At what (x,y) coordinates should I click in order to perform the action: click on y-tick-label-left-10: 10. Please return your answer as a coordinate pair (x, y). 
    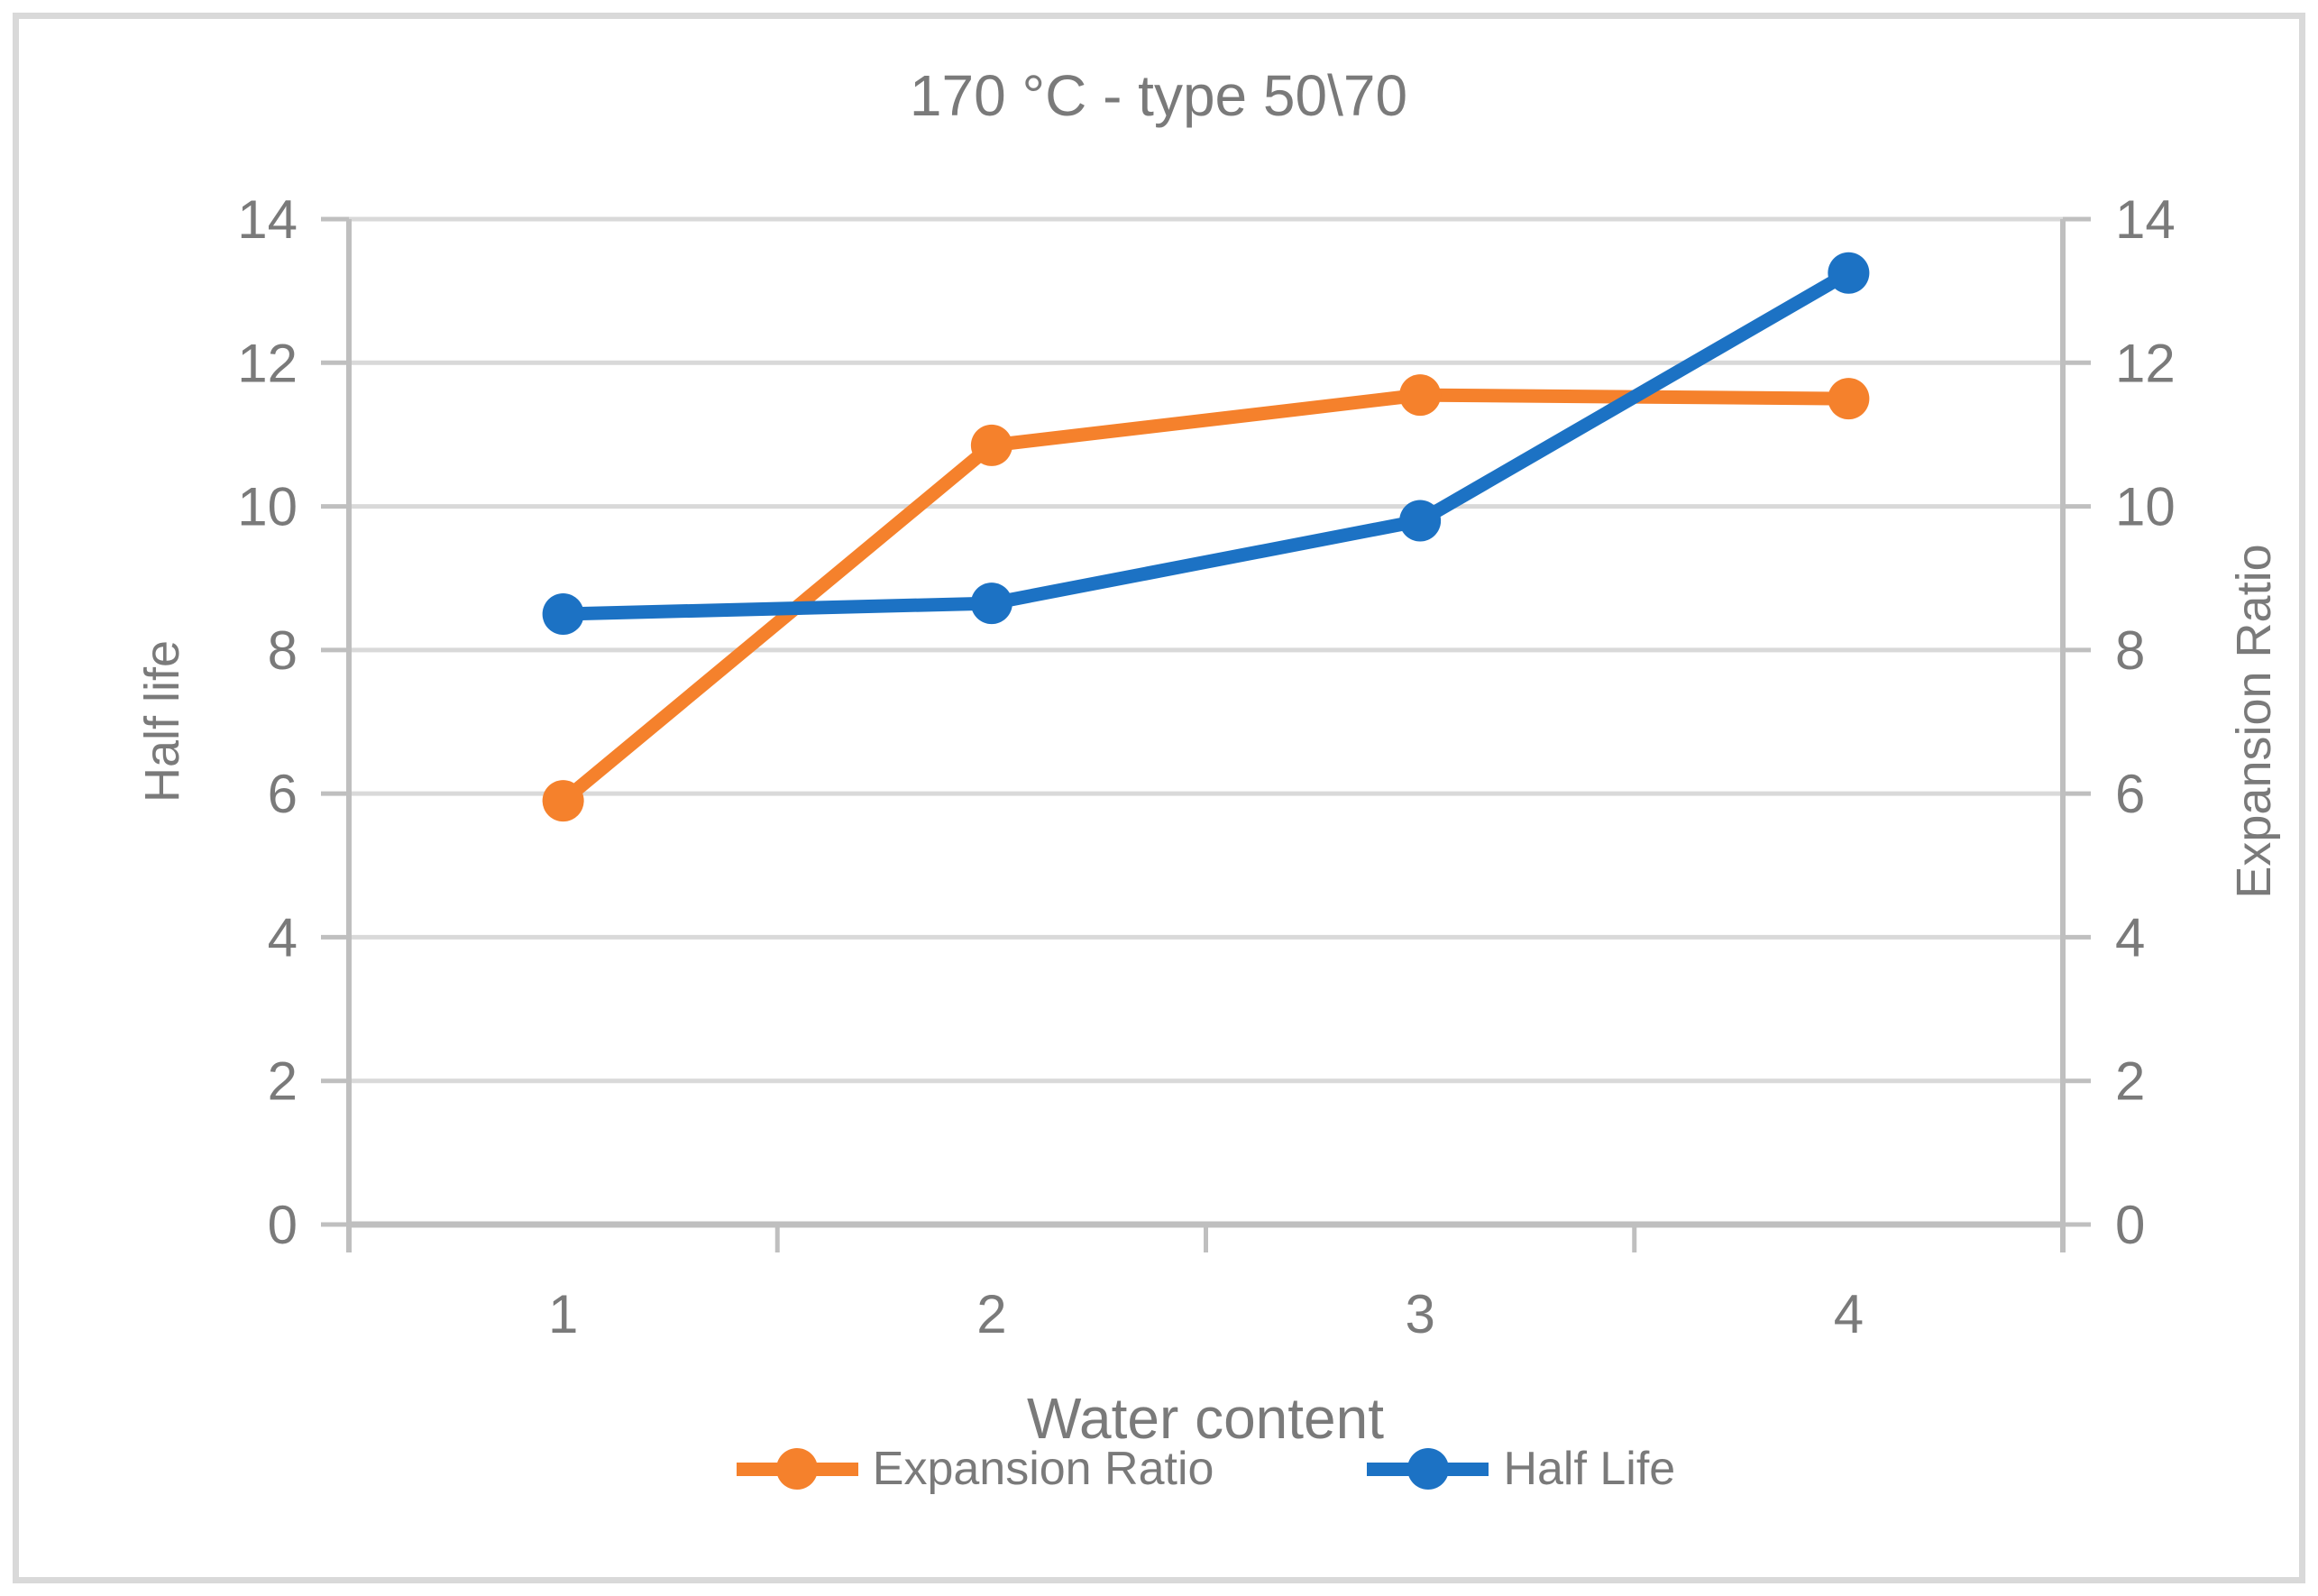
    Looking at the image, I should click on (267, 507).